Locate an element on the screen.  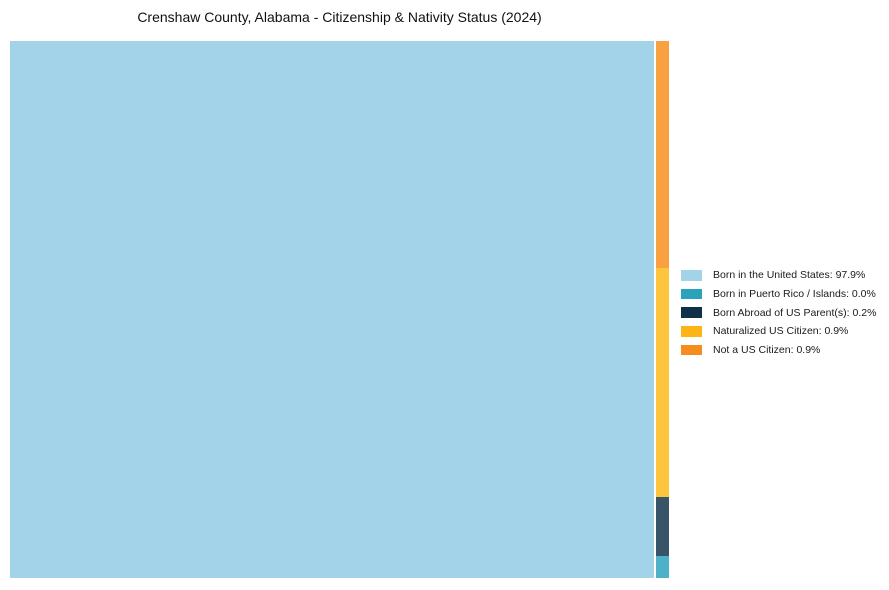
treemap-block-not-a-us-citizen is located at coordinates (662, 154).